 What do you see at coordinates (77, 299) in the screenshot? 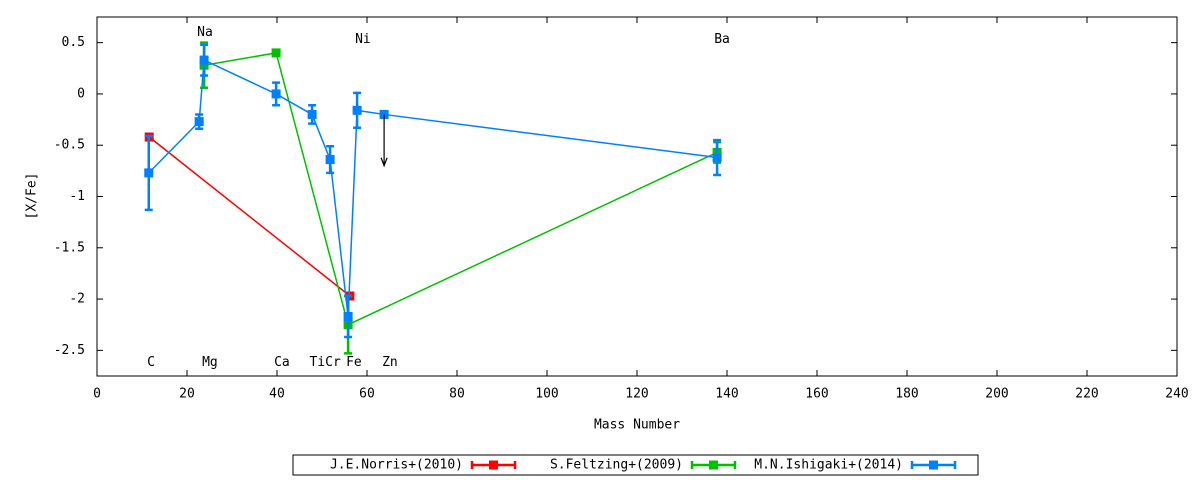
I see `y-tick-label: -2` at bounding box center [77, 299].